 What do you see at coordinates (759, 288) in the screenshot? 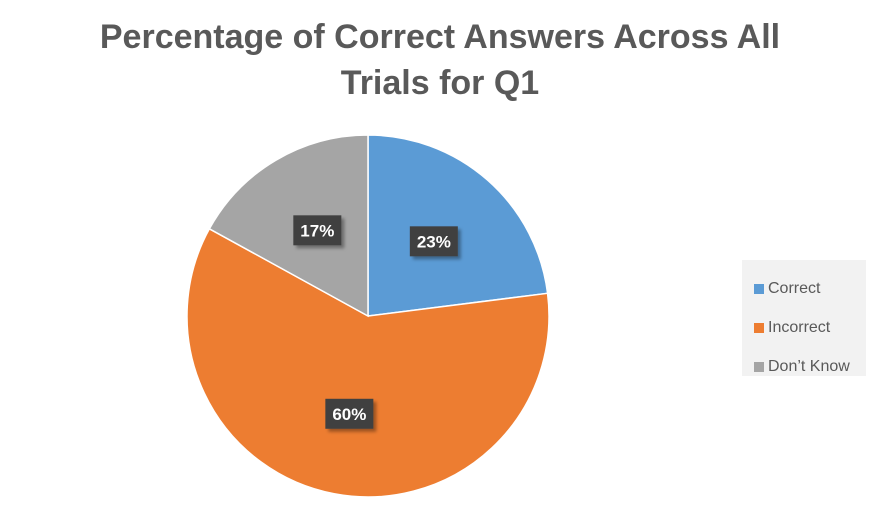
I see `legend-swatch-correct` at bounding box center [759, 288].